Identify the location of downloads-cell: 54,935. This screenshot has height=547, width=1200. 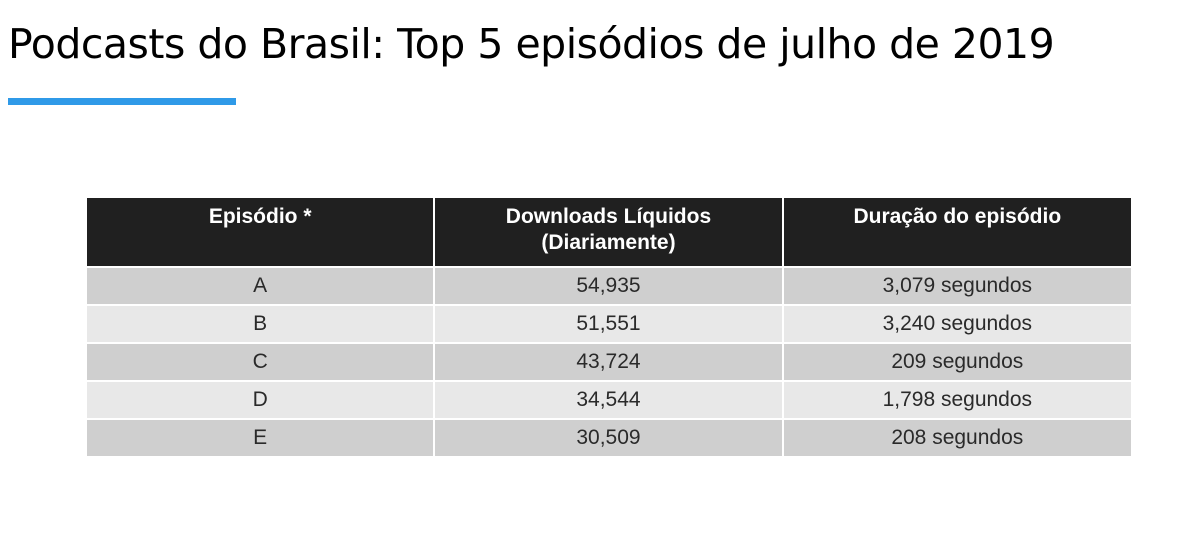
(608, 286).